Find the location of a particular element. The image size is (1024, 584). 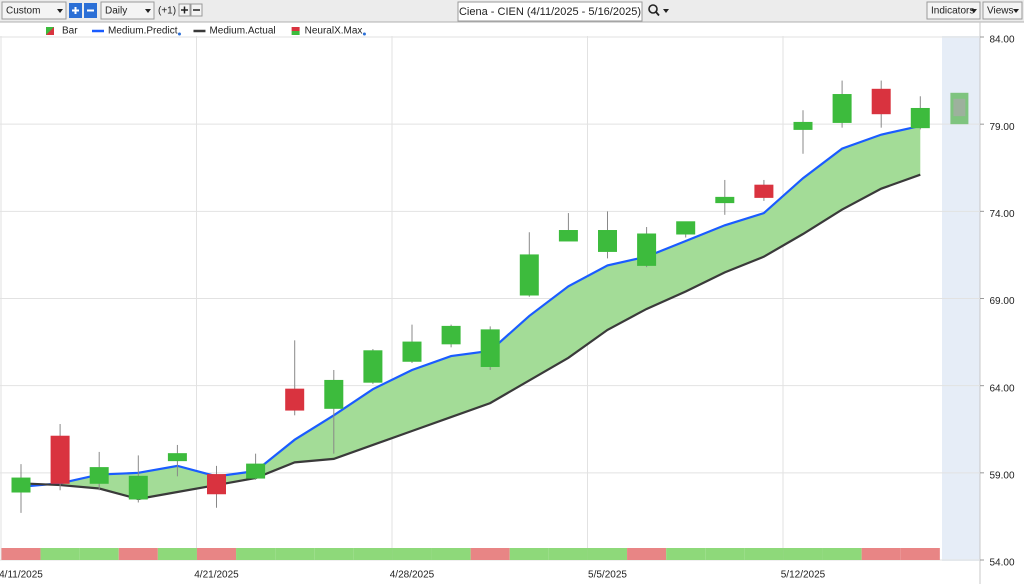

symbol-box is located at coordinates (550, 11).